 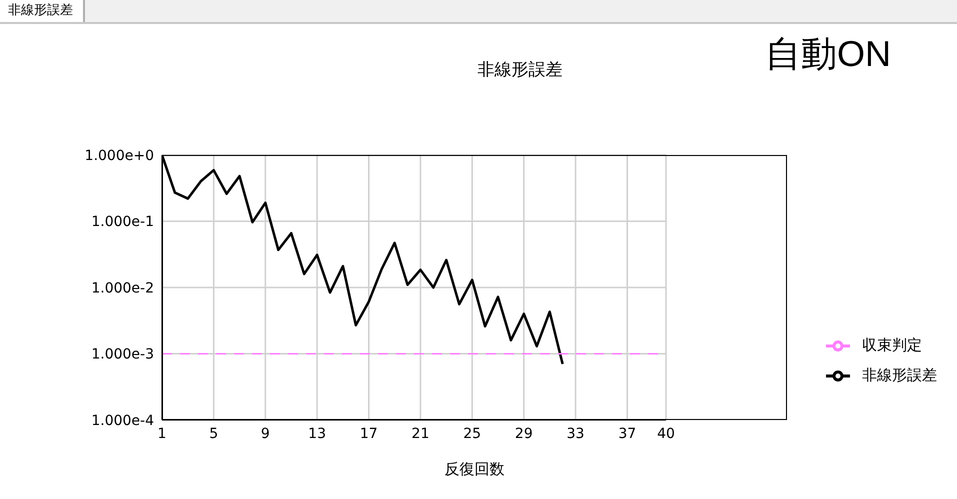 I want to click on x-tick-label: 40, so click(x=666, y=434).